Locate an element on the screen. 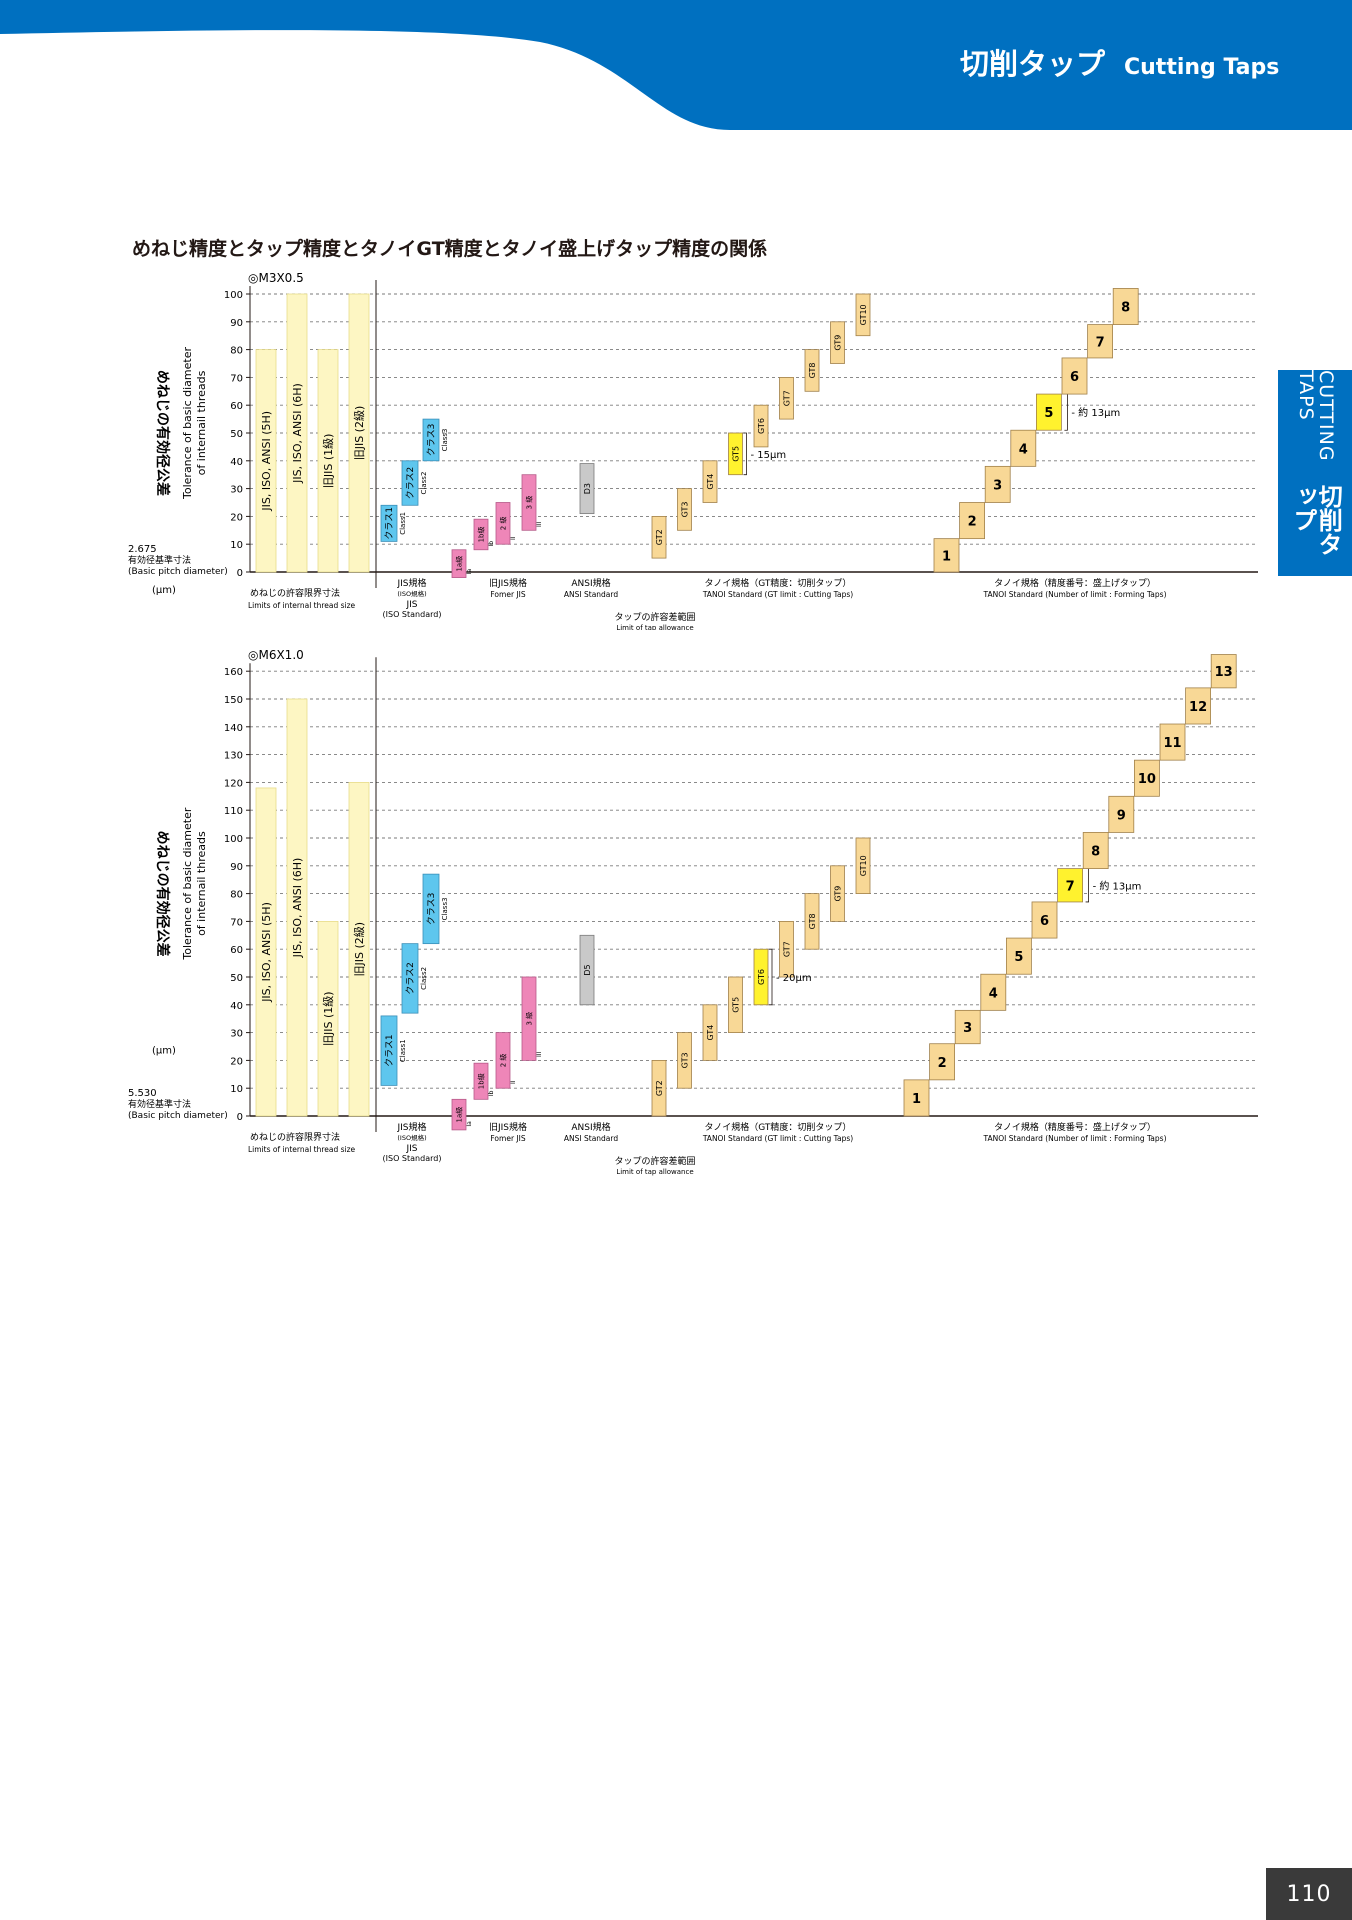  y-tick-label: 140 is located at coordinates (233, 728).